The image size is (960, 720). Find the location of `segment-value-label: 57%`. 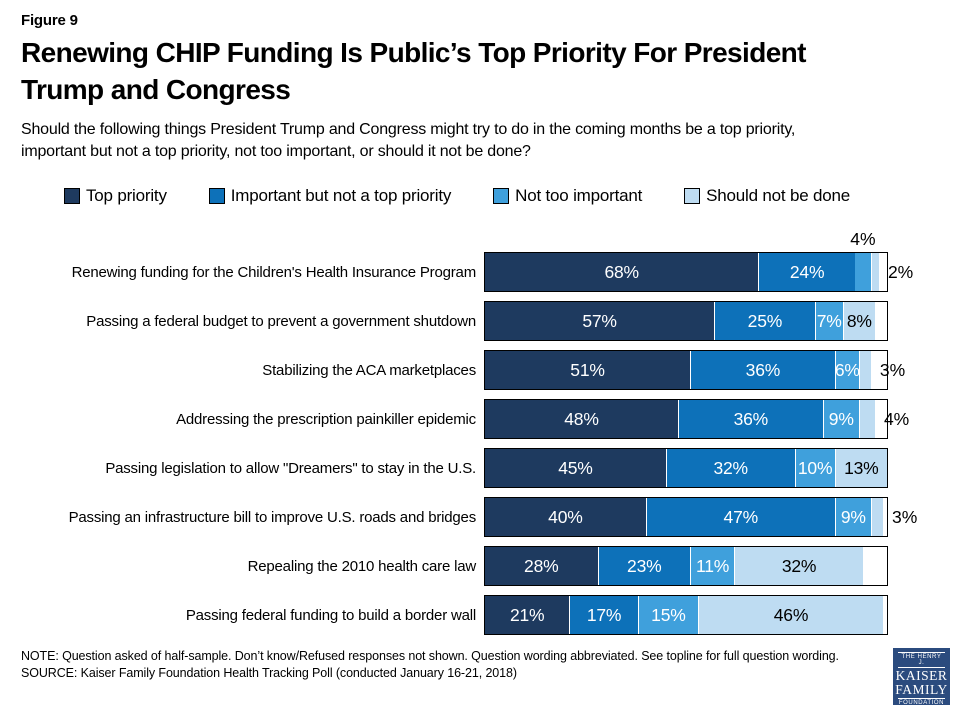

segment-value-label: 57% is located at coordinates (599, 320).